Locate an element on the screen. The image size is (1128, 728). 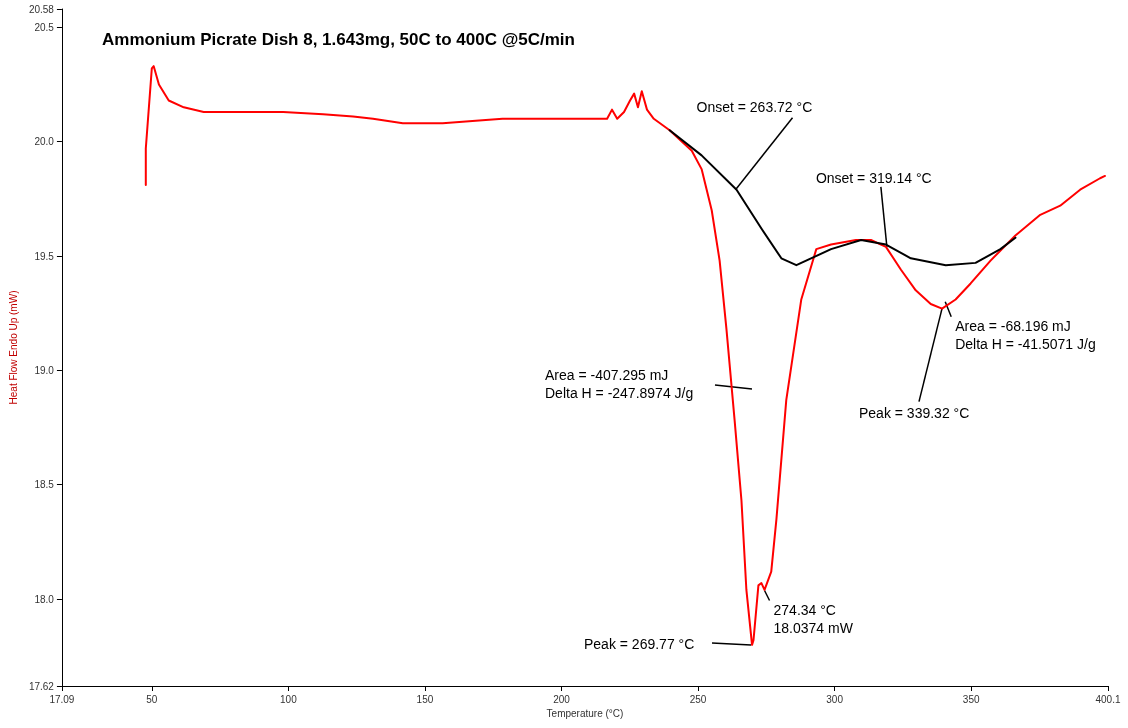
annotation: Peak = 339.32 °C is located at coordinates (914, 412).